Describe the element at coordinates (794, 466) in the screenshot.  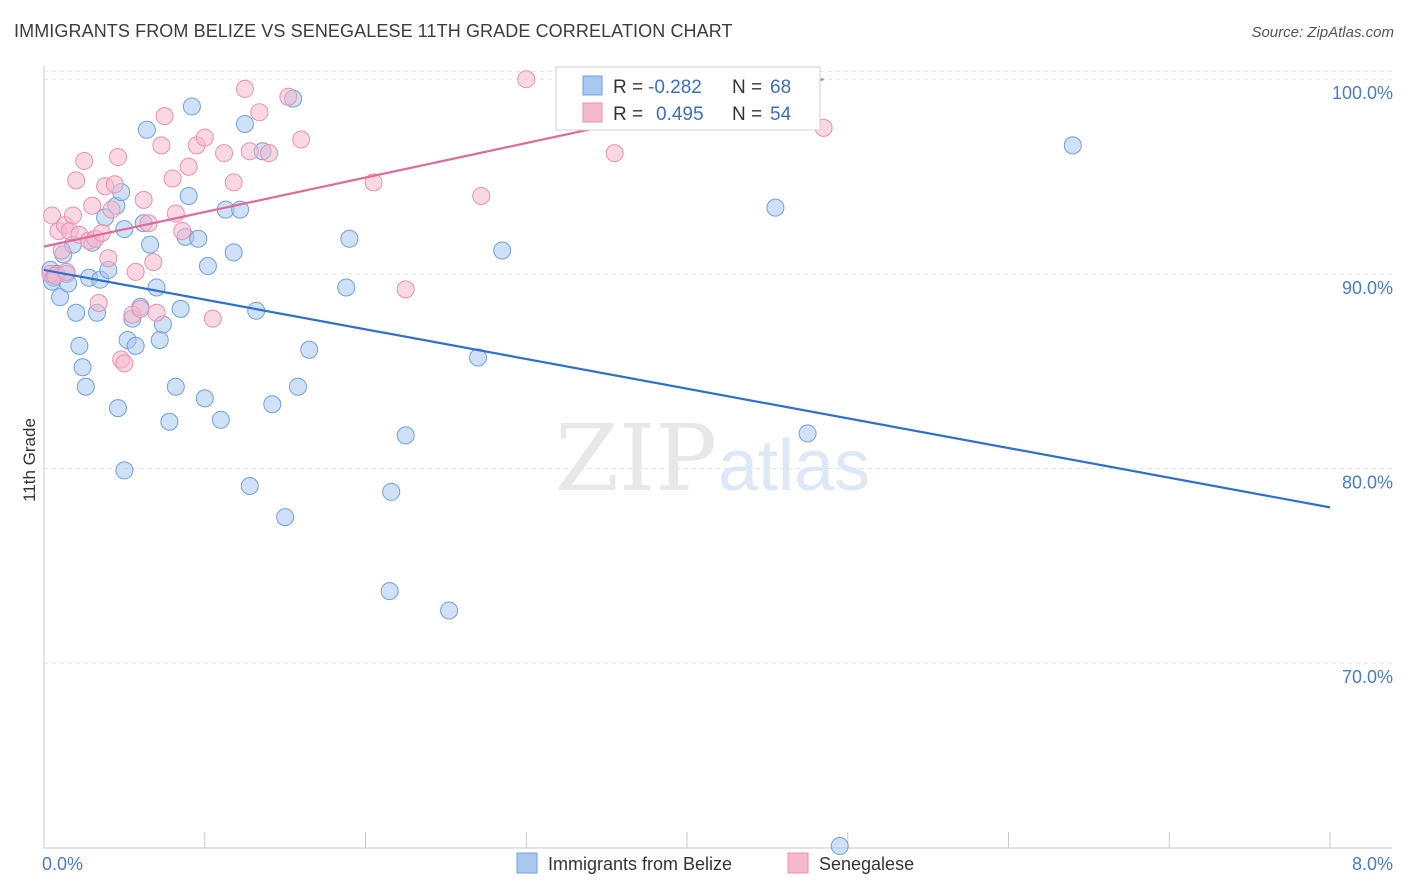
I see `watermark-atlas: atlas` at that location.